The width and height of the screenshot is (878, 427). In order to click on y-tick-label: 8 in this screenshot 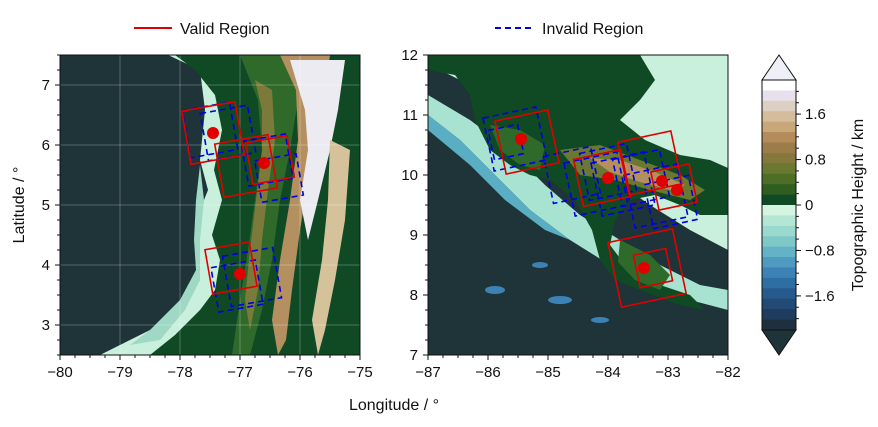, I will do `click(414, 295)`.